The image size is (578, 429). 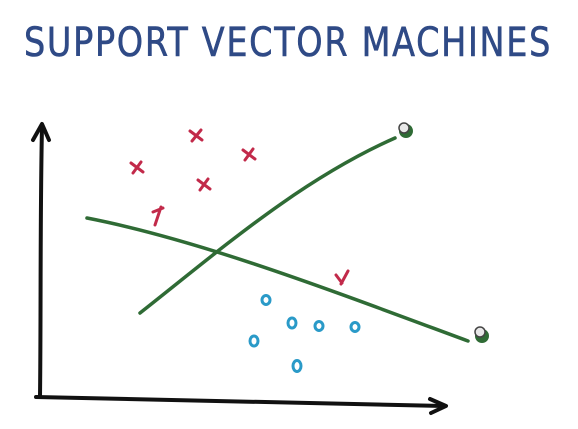 I want to click on x-axis, so click(x=240, y=401).